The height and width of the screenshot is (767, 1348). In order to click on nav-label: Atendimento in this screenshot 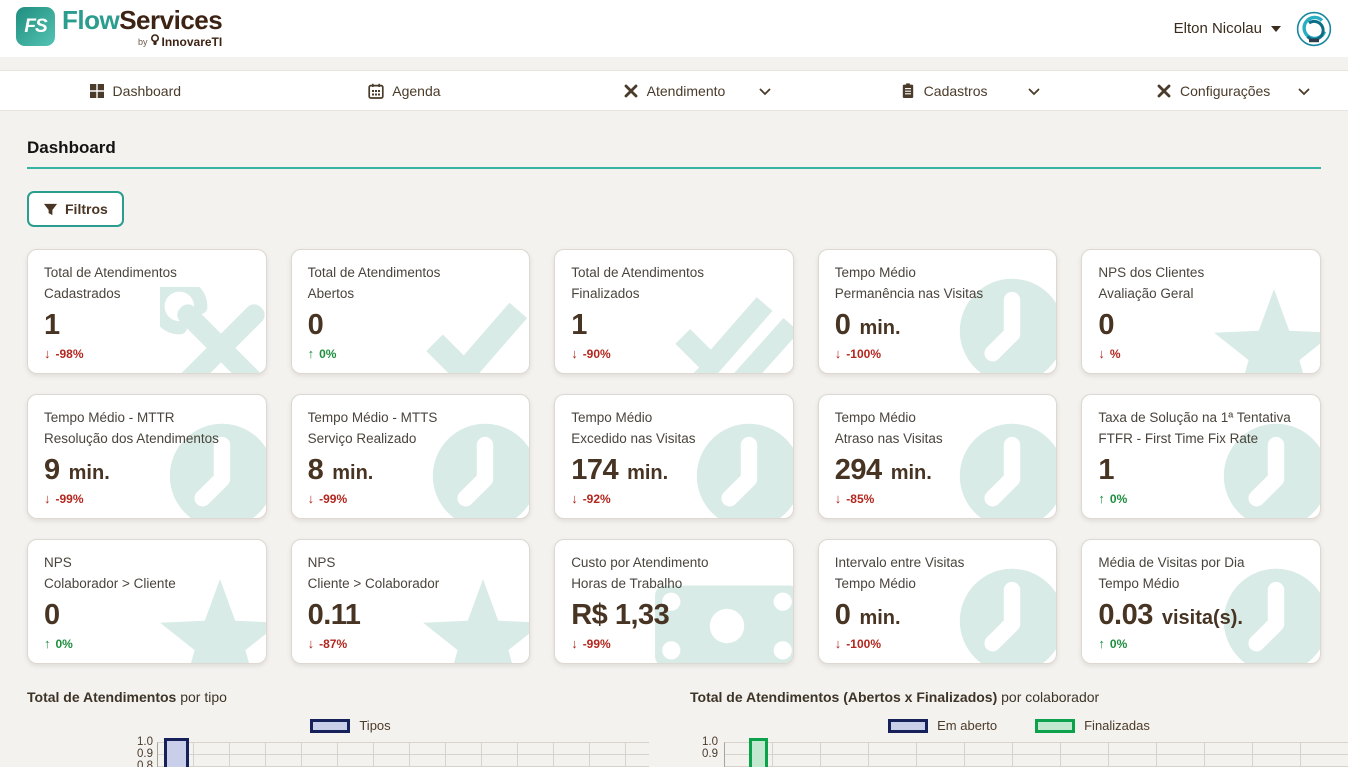, I will do `click(686, 90)`.